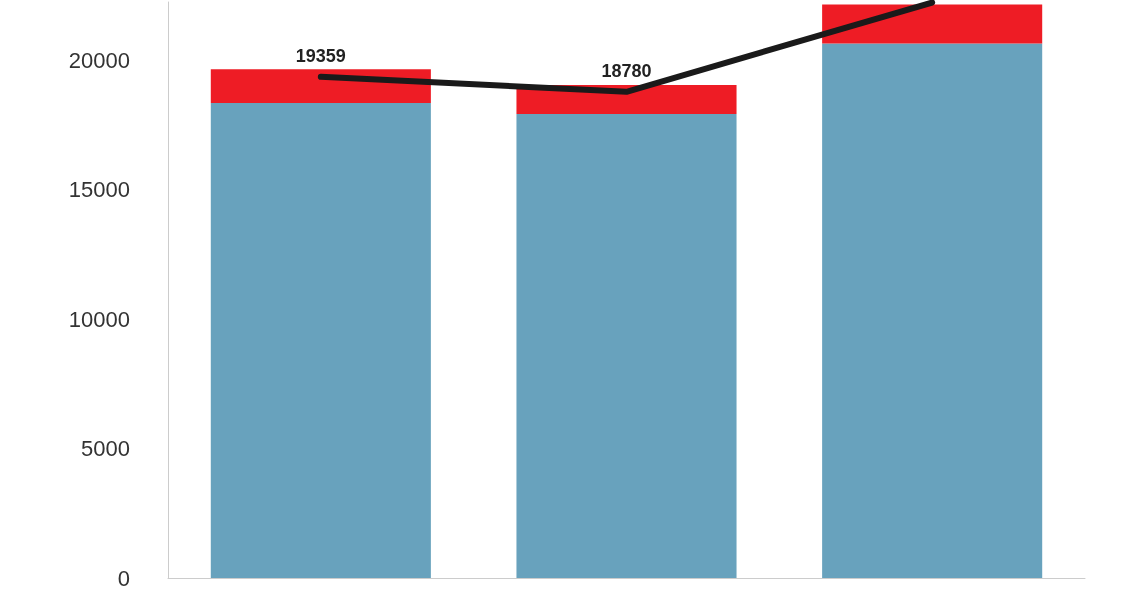 The width and height of the screenshot is (1128, 591). What do you see at coordinates (123, 578) in the screenshot?
I see `y-tick-label: 0` at bounding box center [123, 578].